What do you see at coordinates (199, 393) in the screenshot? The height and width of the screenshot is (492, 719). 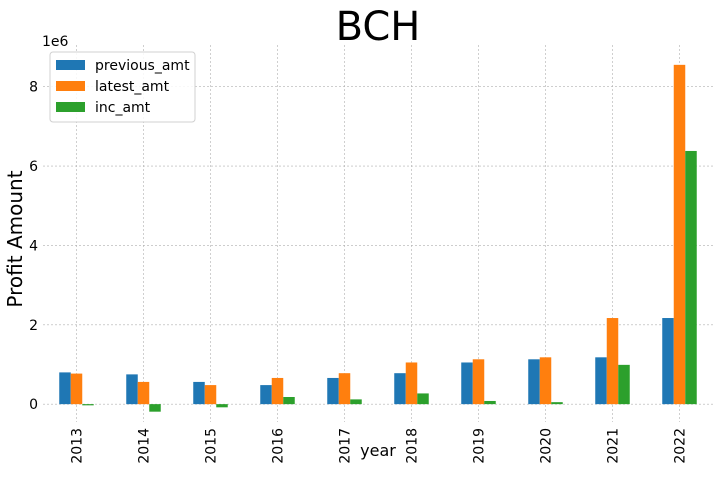 I see `bar-previous-amt-2015` at bounding box center [199, 393].